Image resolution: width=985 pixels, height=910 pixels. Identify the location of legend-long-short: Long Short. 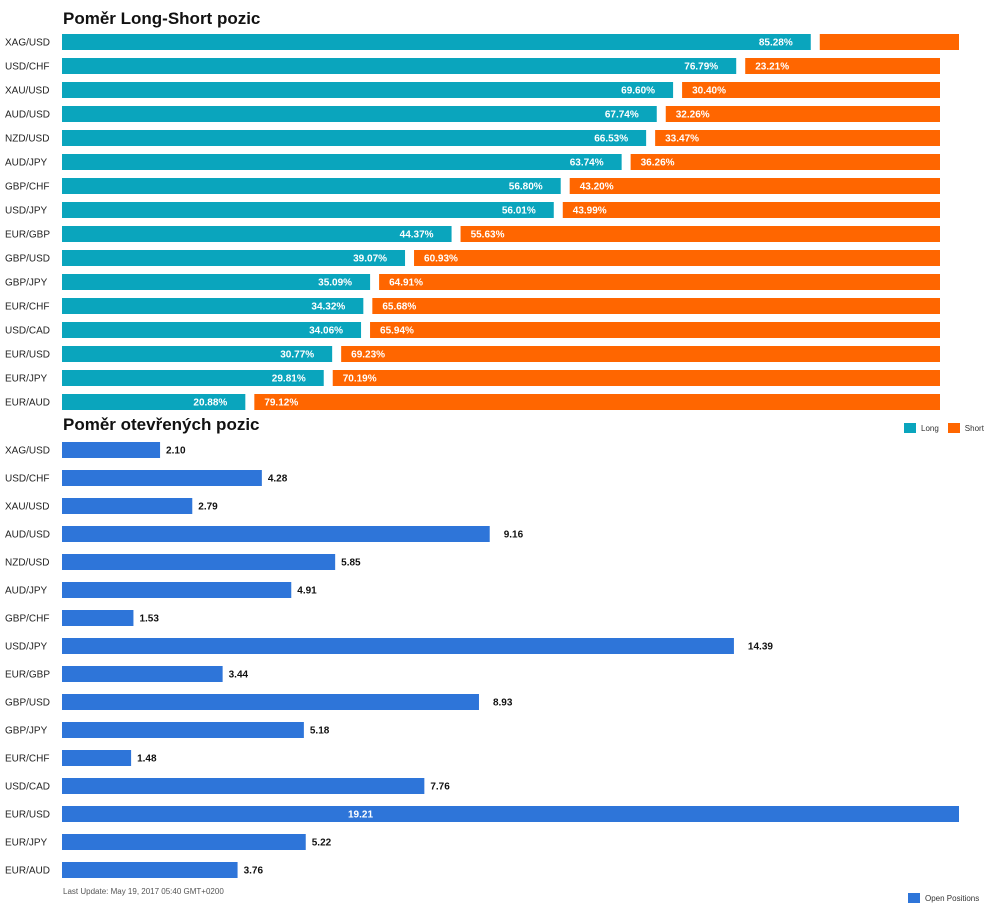
(944, 428).